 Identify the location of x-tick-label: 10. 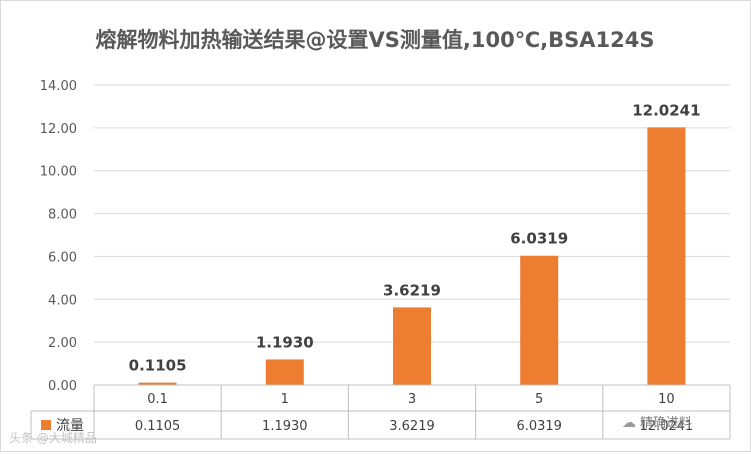
(666, 399).